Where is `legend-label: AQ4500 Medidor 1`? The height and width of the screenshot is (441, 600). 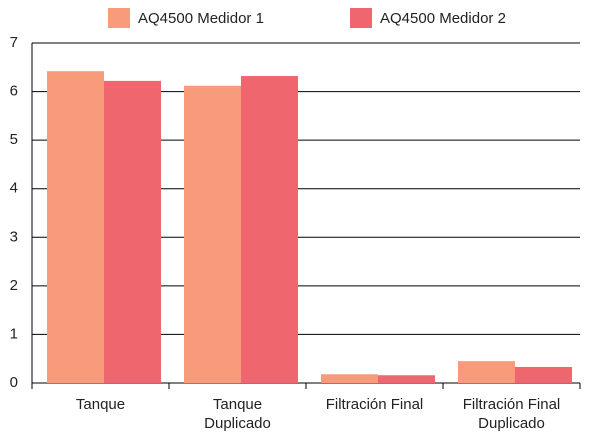
legend-label: AQ4500 Medidor 1 is located at coordinates (201, 18).